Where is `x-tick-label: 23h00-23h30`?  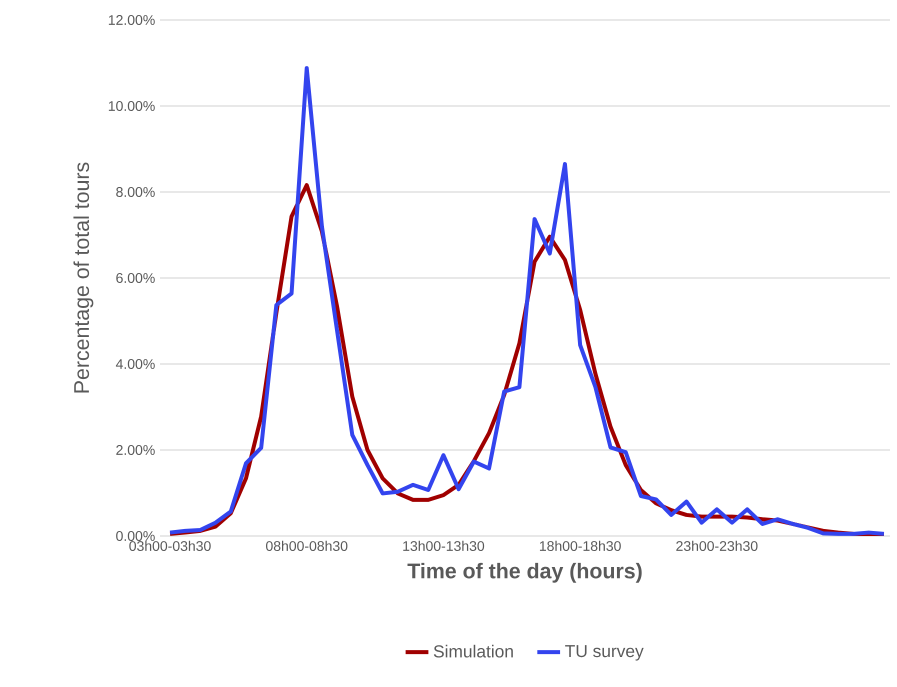 x-tick-label: 23h00-23h30 is located at coordinates (717, 546).